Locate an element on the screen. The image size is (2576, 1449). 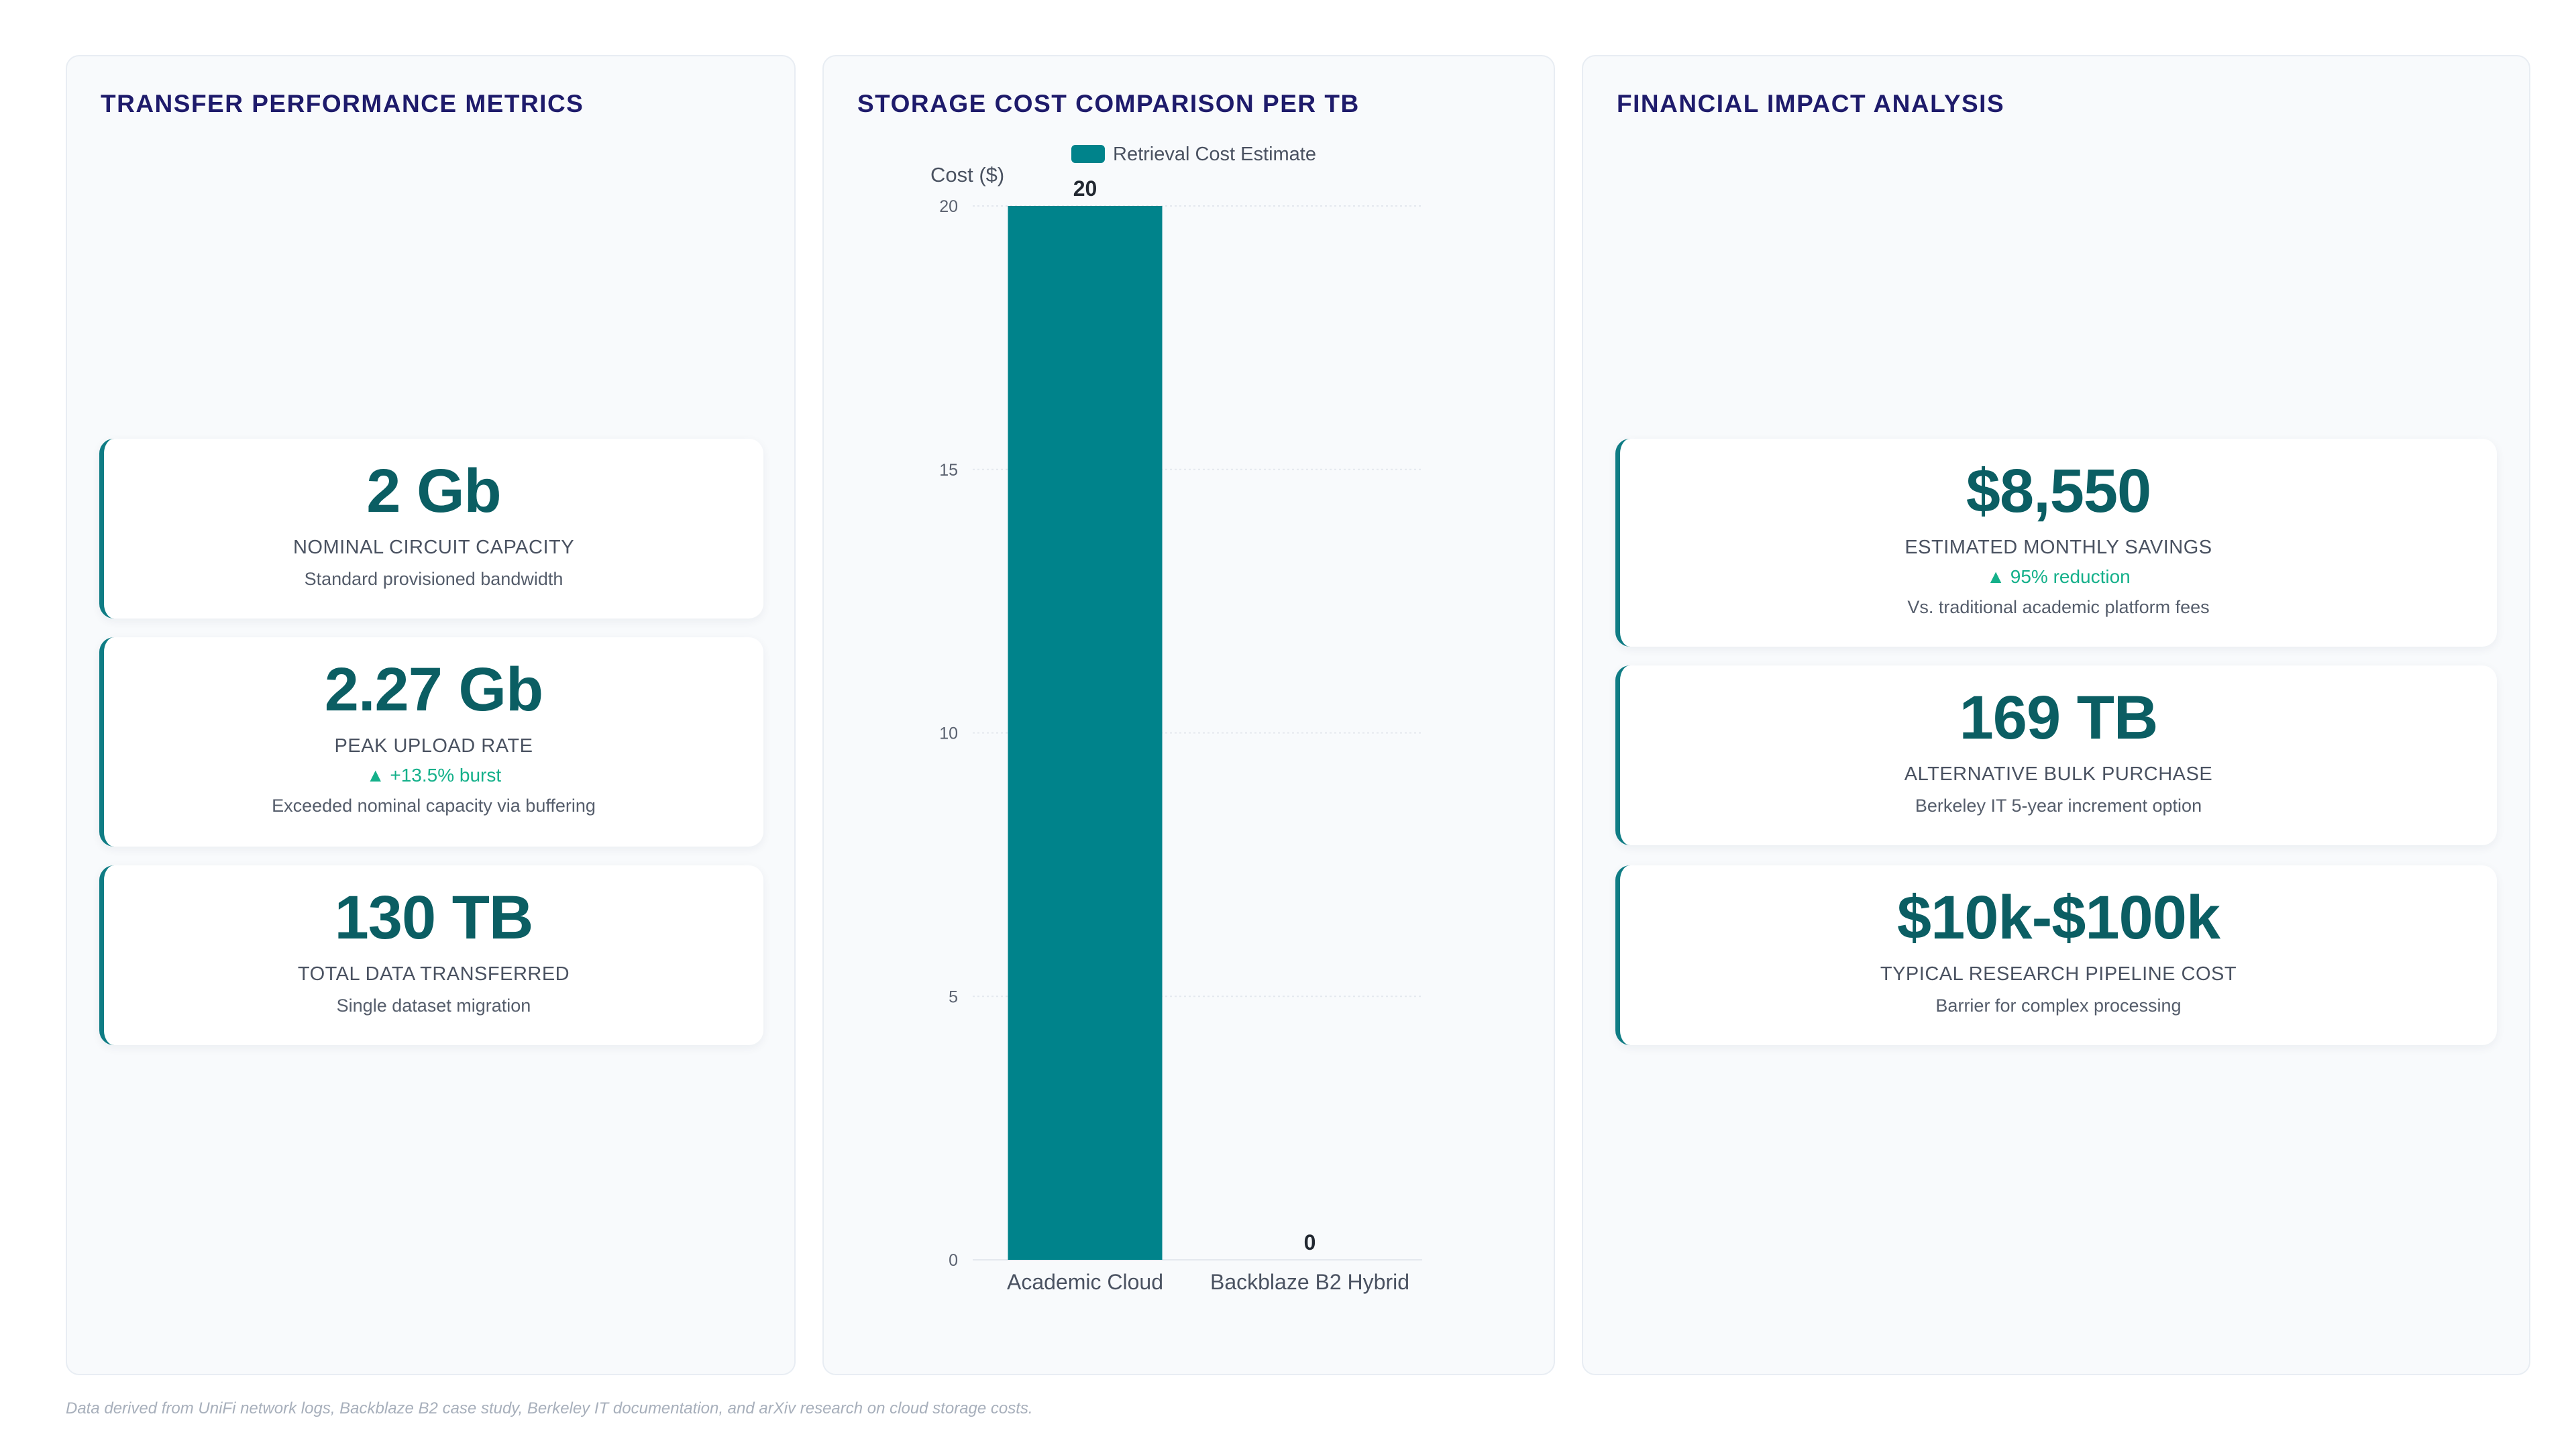
metric-label: ALTERNATIVE BULK PURCHASE is located at coordinates (2058, 774).